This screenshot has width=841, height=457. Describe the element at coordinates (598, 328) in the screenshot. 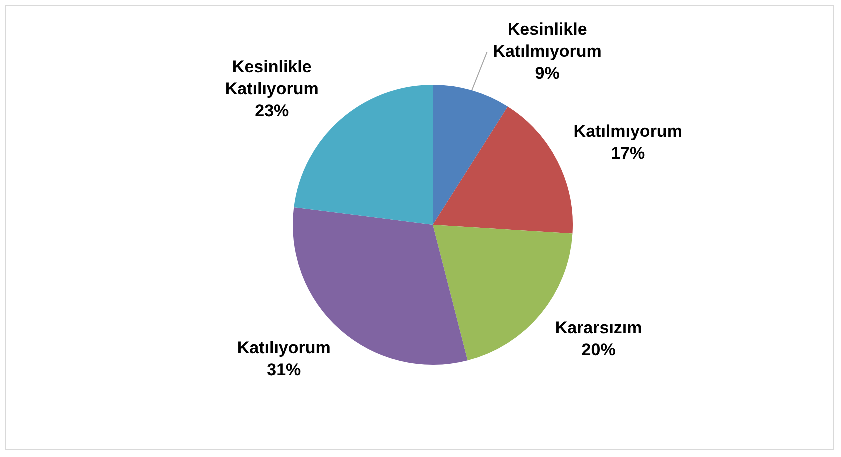

I see `slice-label: Kararsızım` at that location.